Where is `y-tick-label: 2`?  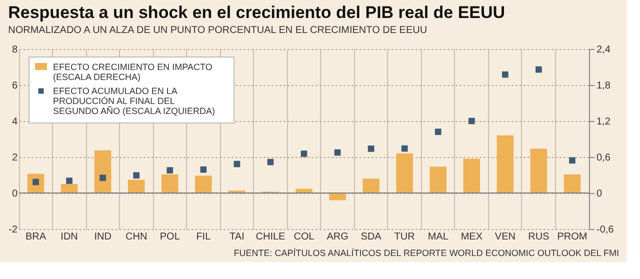
y-tick-label: 2 is located at coordinates (15, 158).